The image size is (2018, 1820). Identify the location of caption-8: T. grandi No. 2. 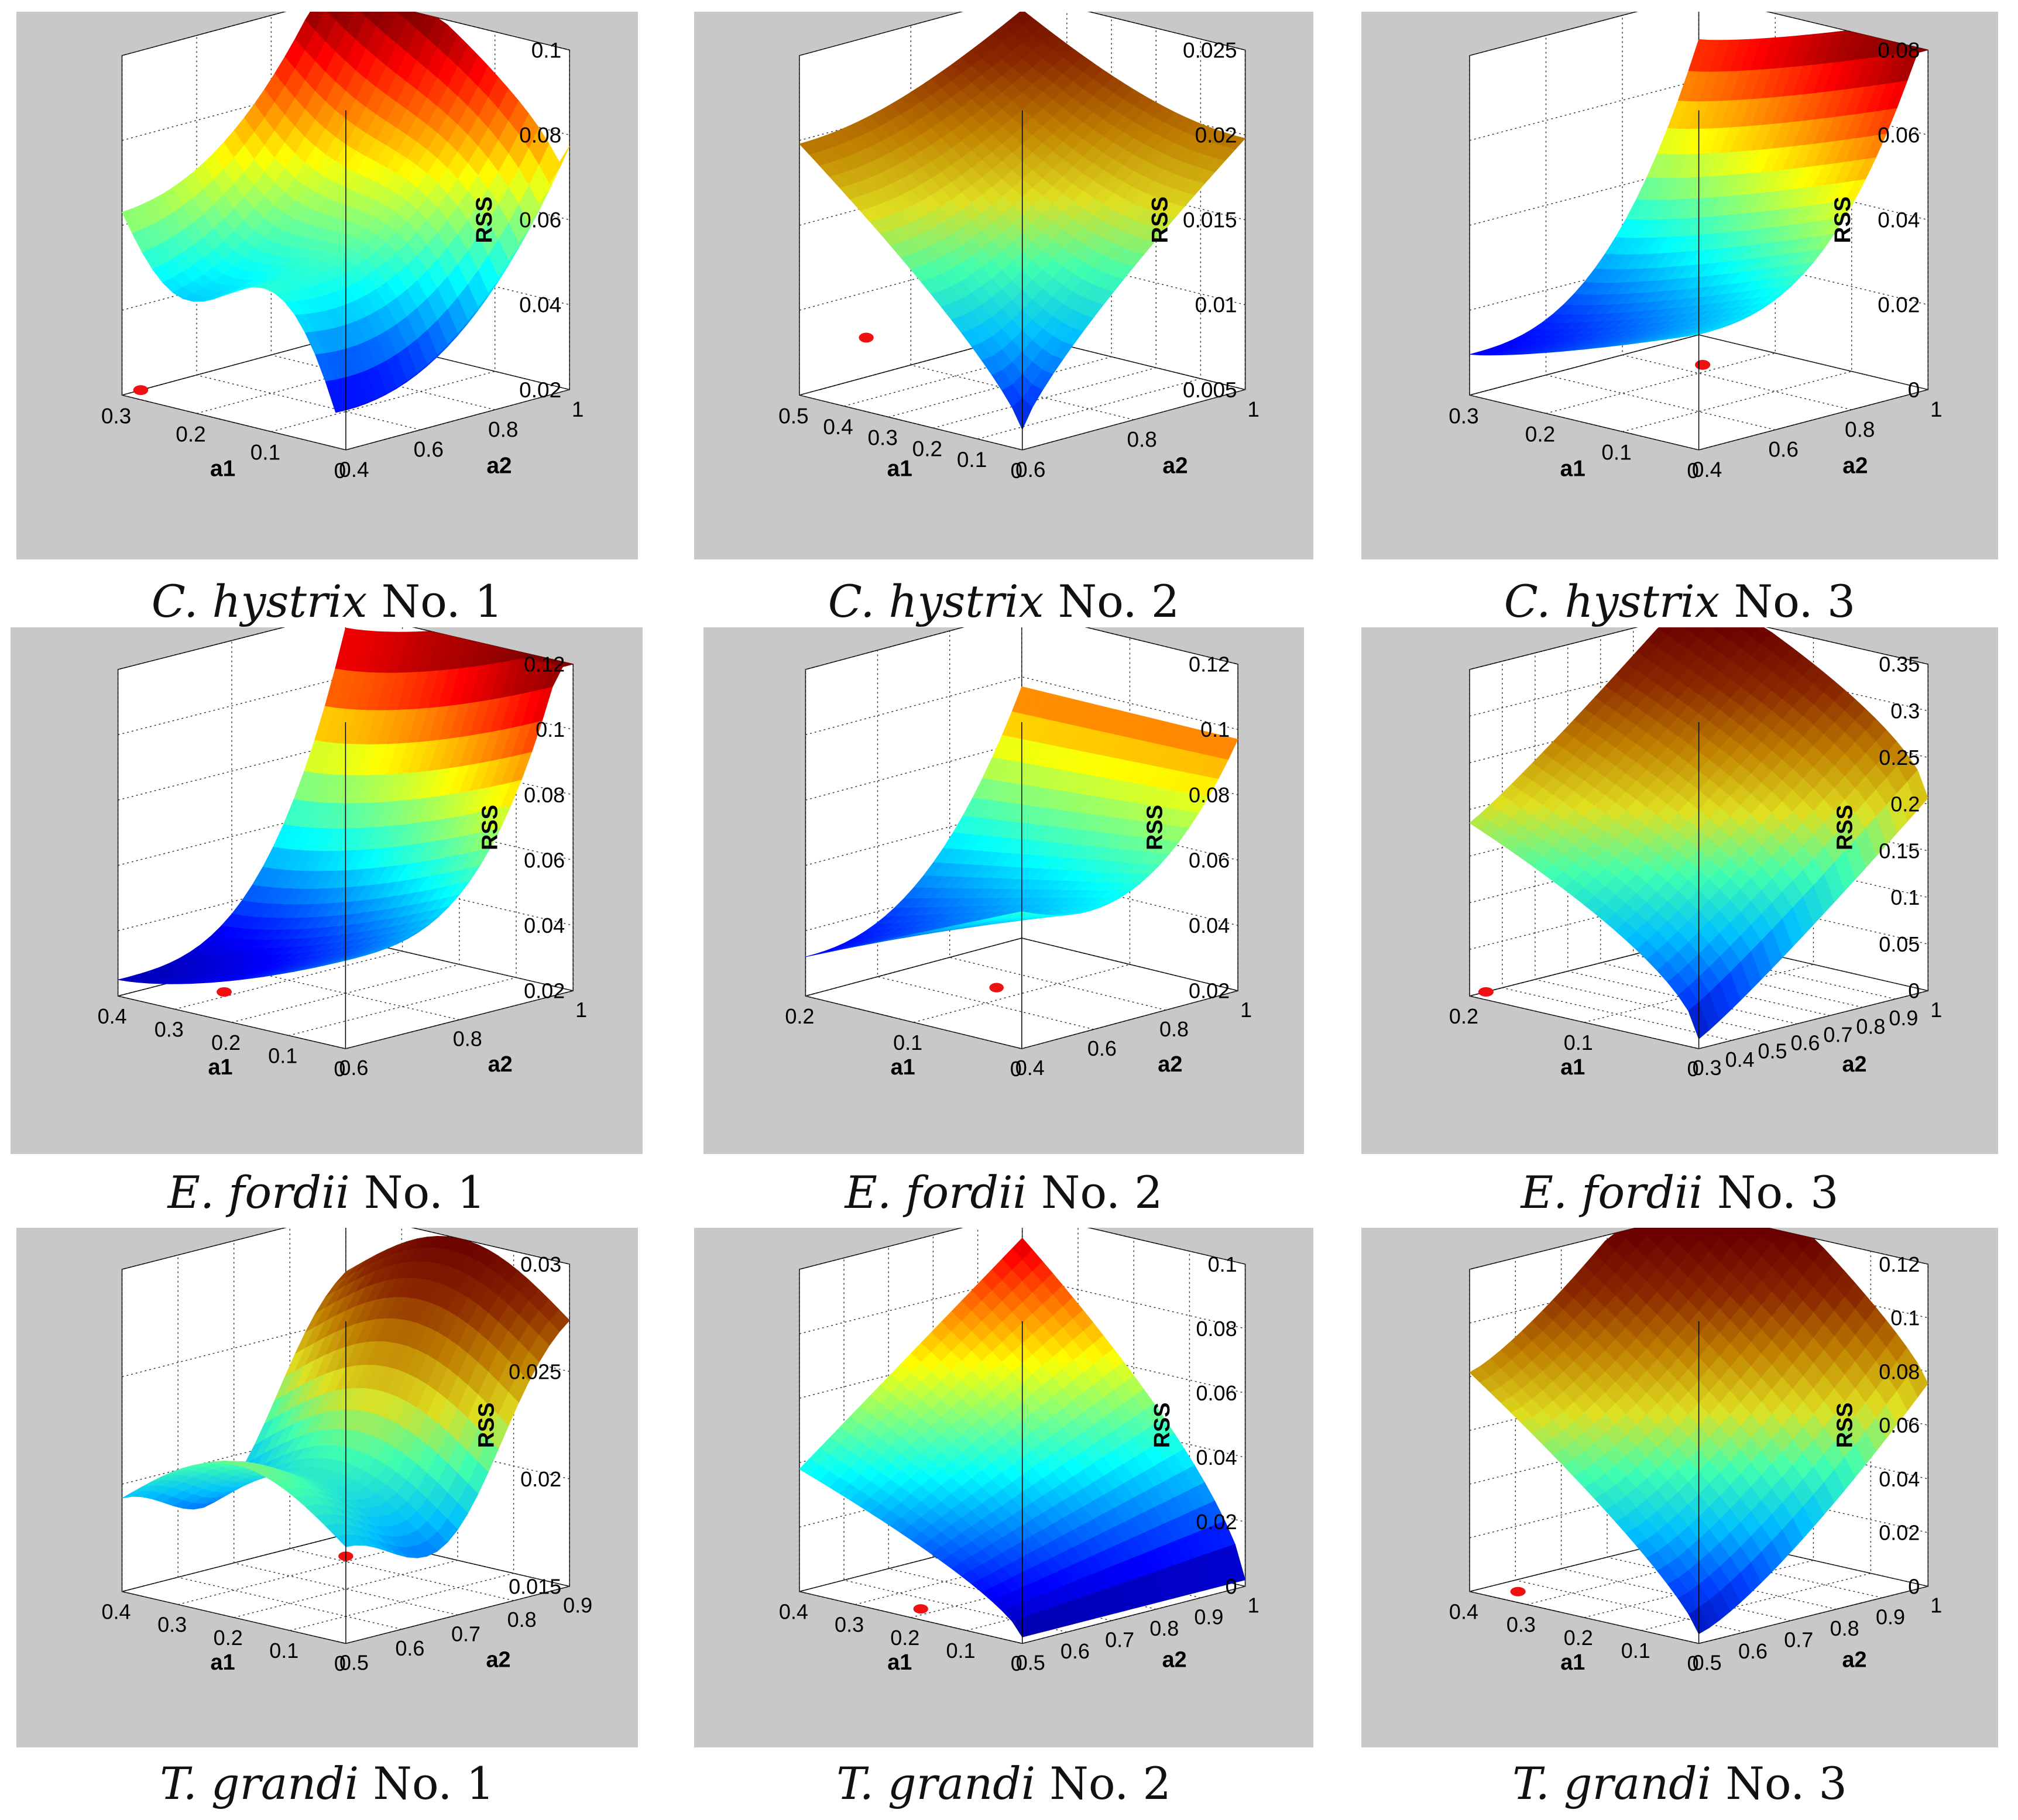
(1003, 1783).